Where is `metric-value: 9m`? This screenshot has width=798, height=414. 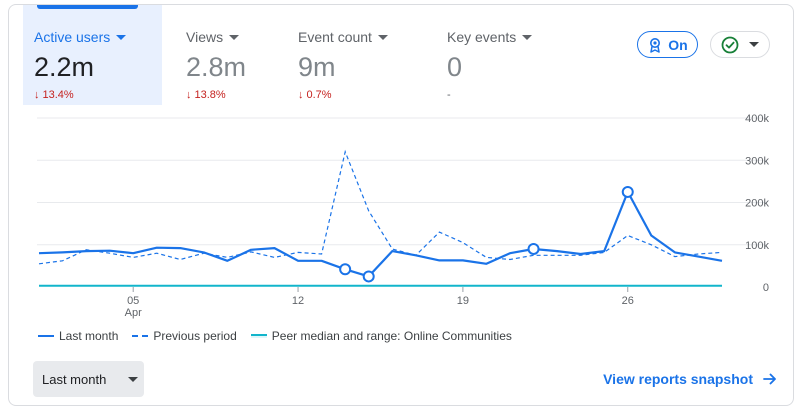 metric-value: 9m is located at coordinates (317, 67).